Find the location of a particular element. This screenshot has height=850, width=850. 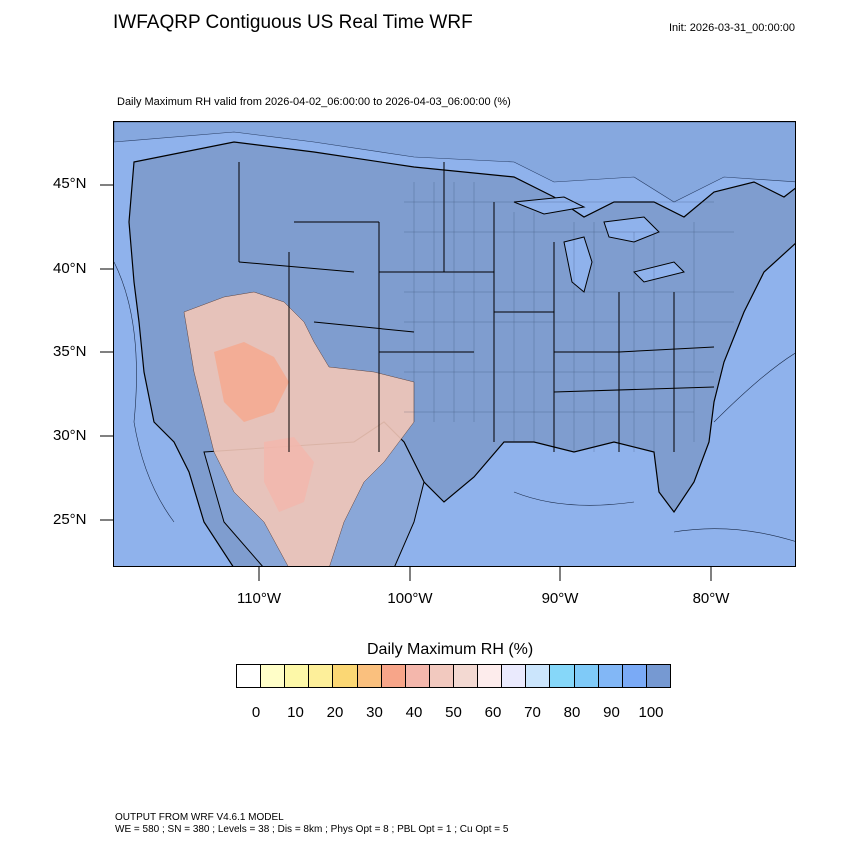

lat-label-40: 40°N is located at coordinates (70, 268).